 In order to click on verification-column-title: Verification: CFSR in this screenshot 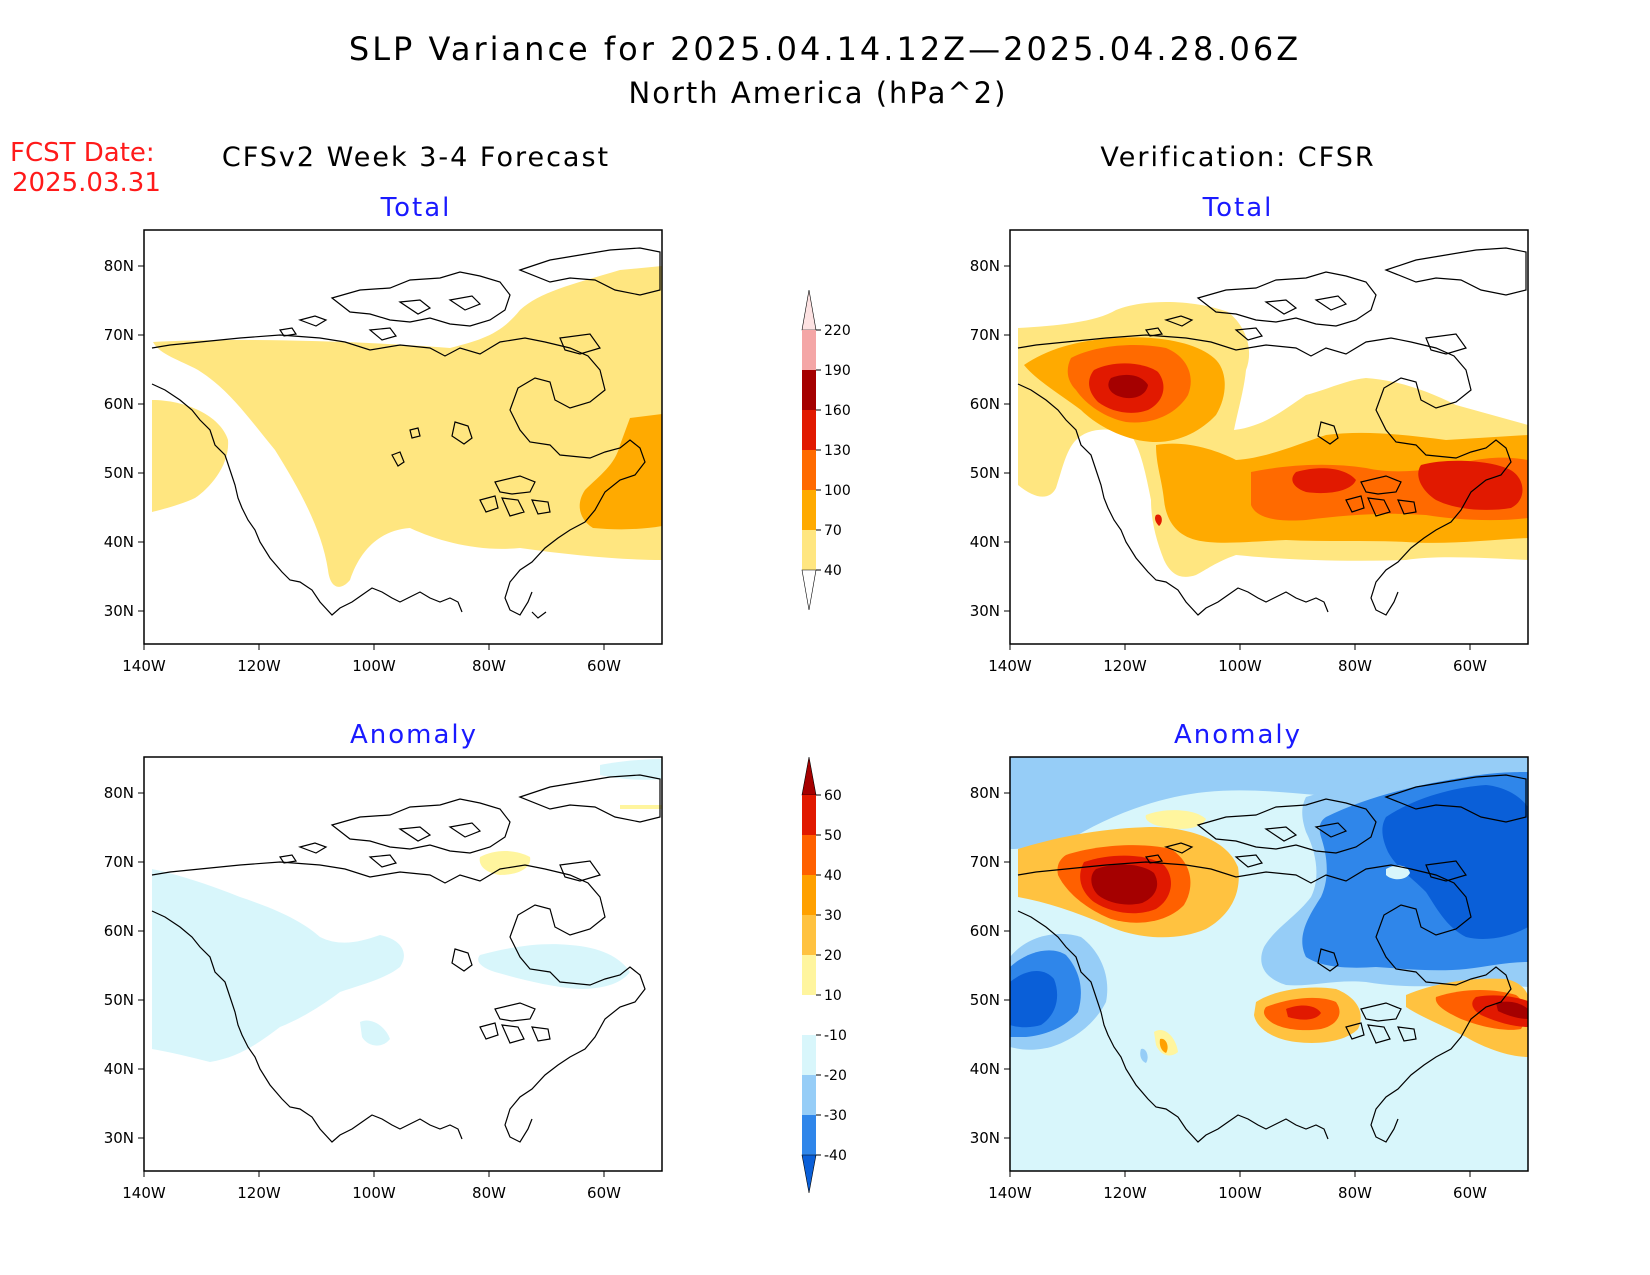, I will do `click(1238, 157)`.